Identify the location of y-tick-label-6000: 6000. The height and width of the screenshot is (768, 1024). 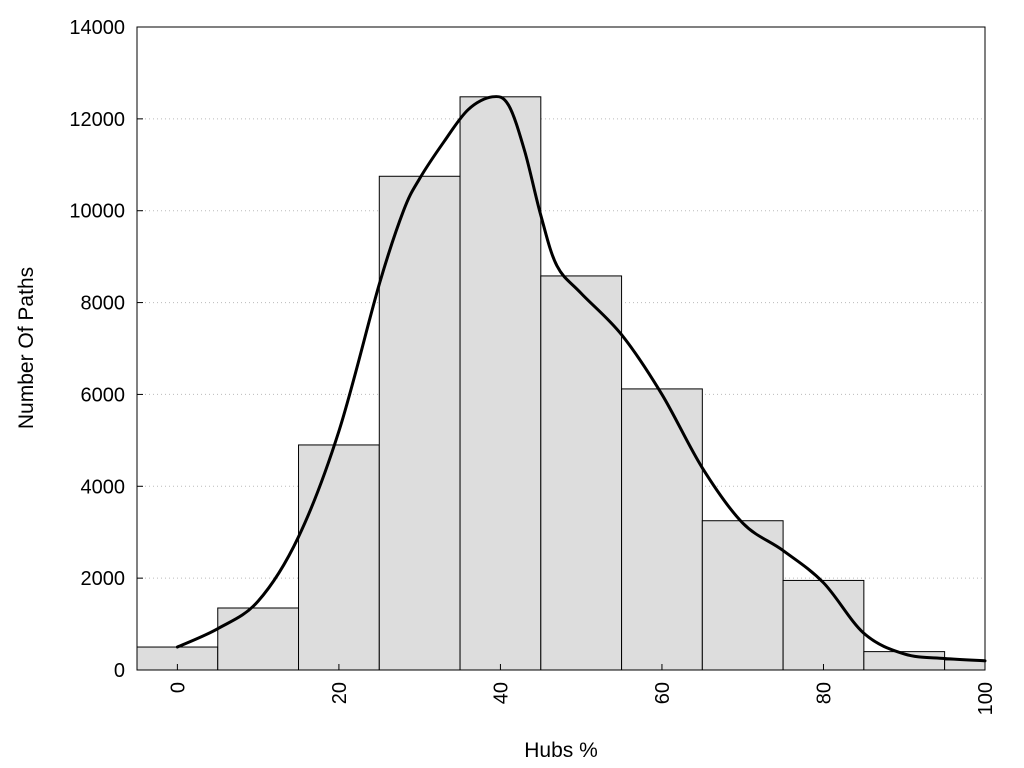
(103, 395).